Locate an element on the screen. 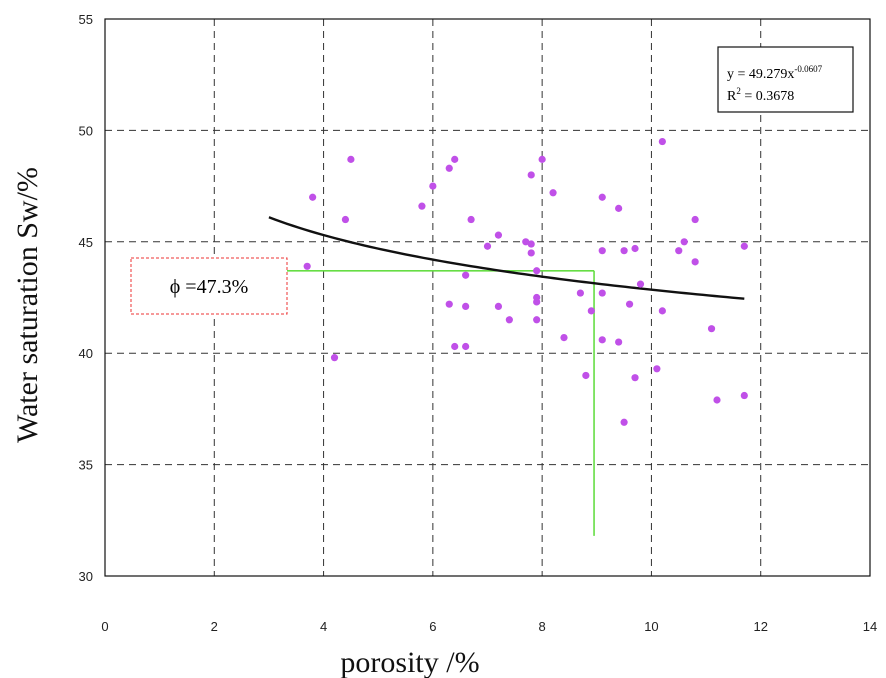  x-tick-label-3: 6 is located at coordinates (432, 626).